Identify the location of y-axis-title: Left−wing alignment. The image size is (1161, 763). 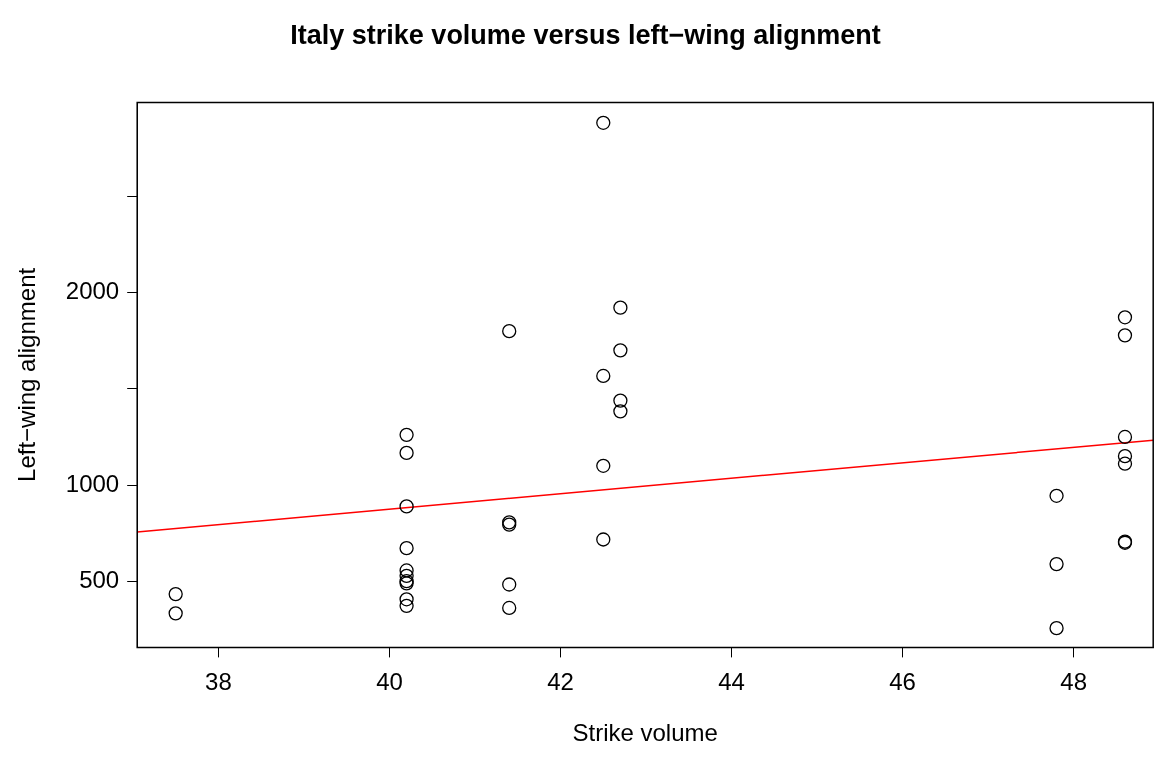
(27, 374).